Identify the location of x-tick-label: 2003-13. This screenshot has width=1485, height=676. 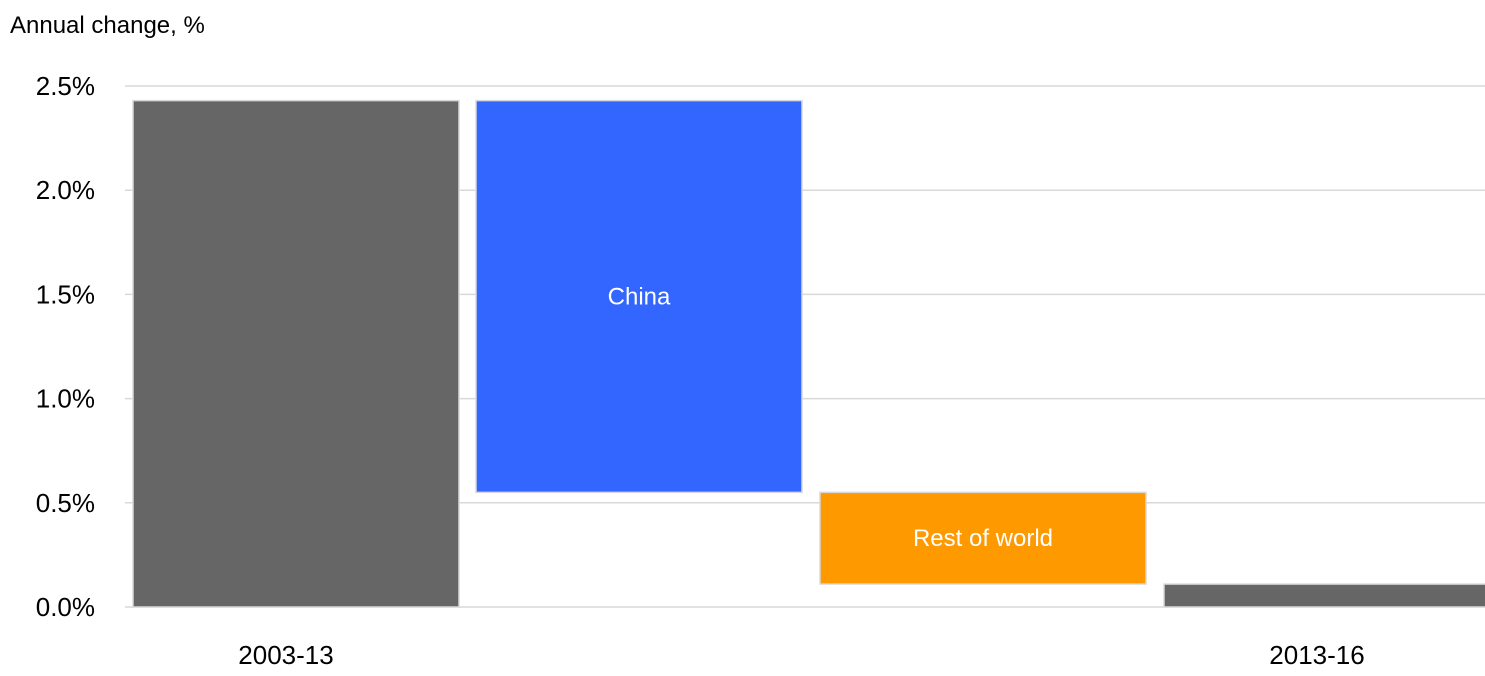
(285, 655).